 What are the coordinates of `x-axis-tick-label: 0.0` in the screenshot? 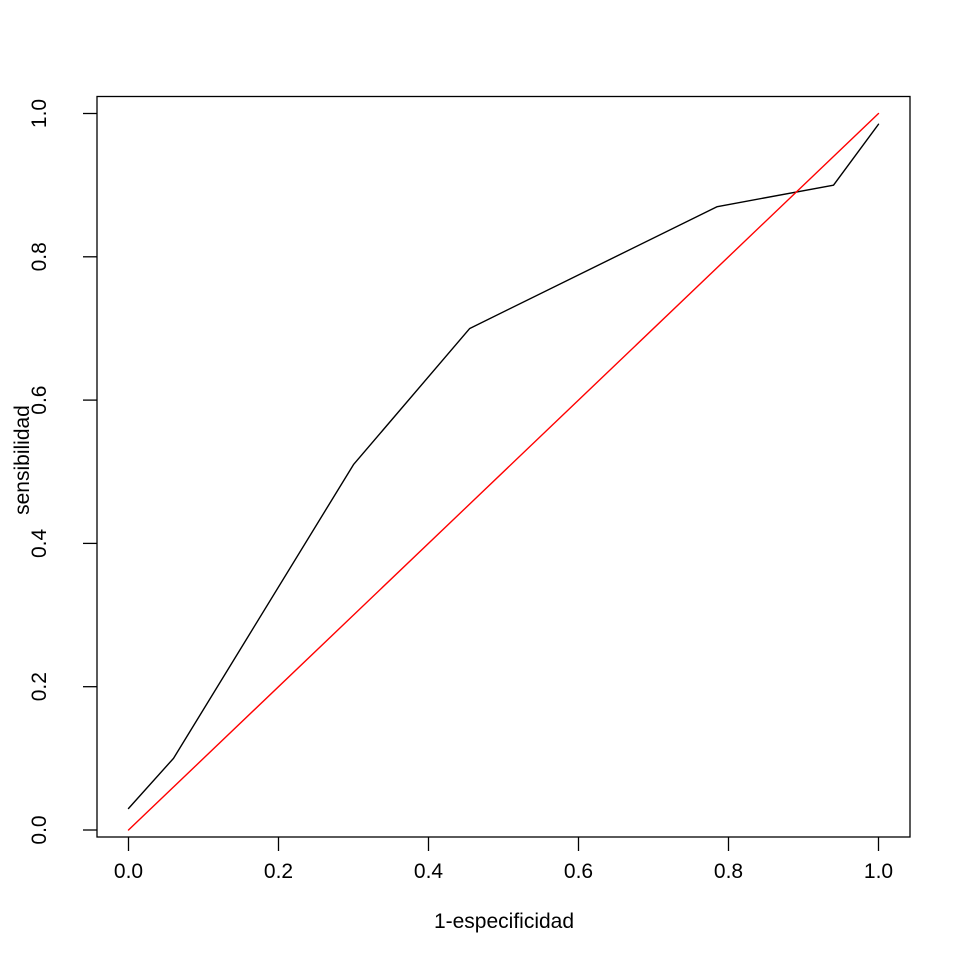 It's located at (128, 871).